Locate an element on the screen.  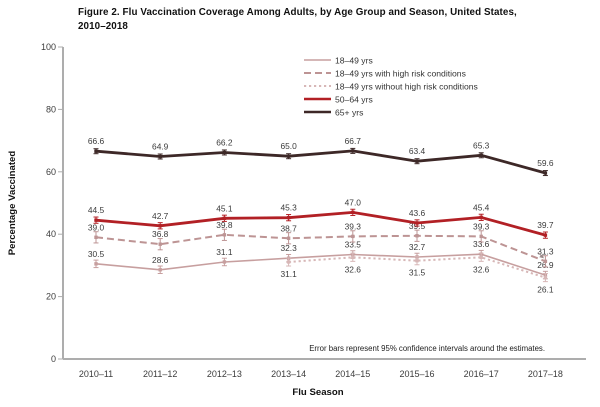
label-leader-arrow is located at coordinates (540, 255).